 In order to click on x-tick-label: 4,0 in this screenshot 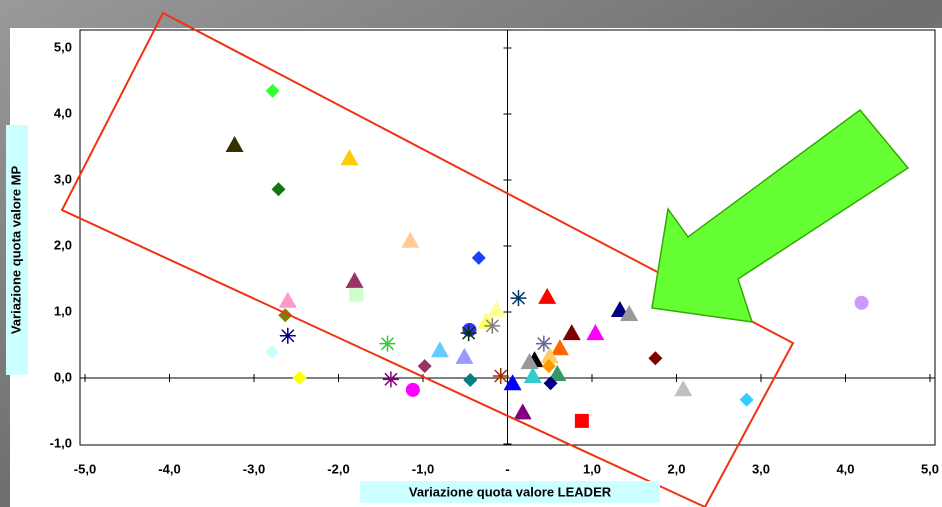, I will do `click(845, 468)`.